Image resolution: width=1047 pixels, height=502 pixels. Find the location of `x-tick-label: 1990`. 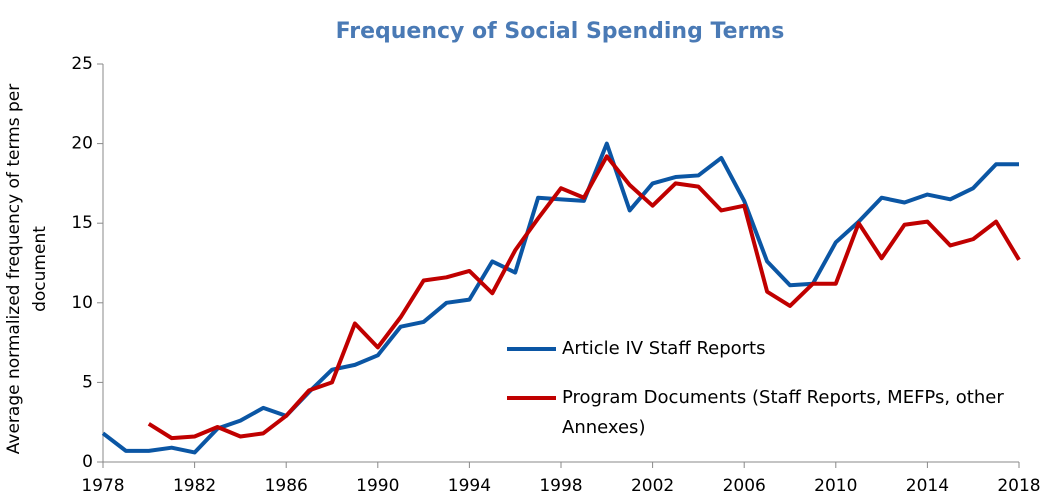

x-tick-label: 1990 is located at coordinates (377, 486).